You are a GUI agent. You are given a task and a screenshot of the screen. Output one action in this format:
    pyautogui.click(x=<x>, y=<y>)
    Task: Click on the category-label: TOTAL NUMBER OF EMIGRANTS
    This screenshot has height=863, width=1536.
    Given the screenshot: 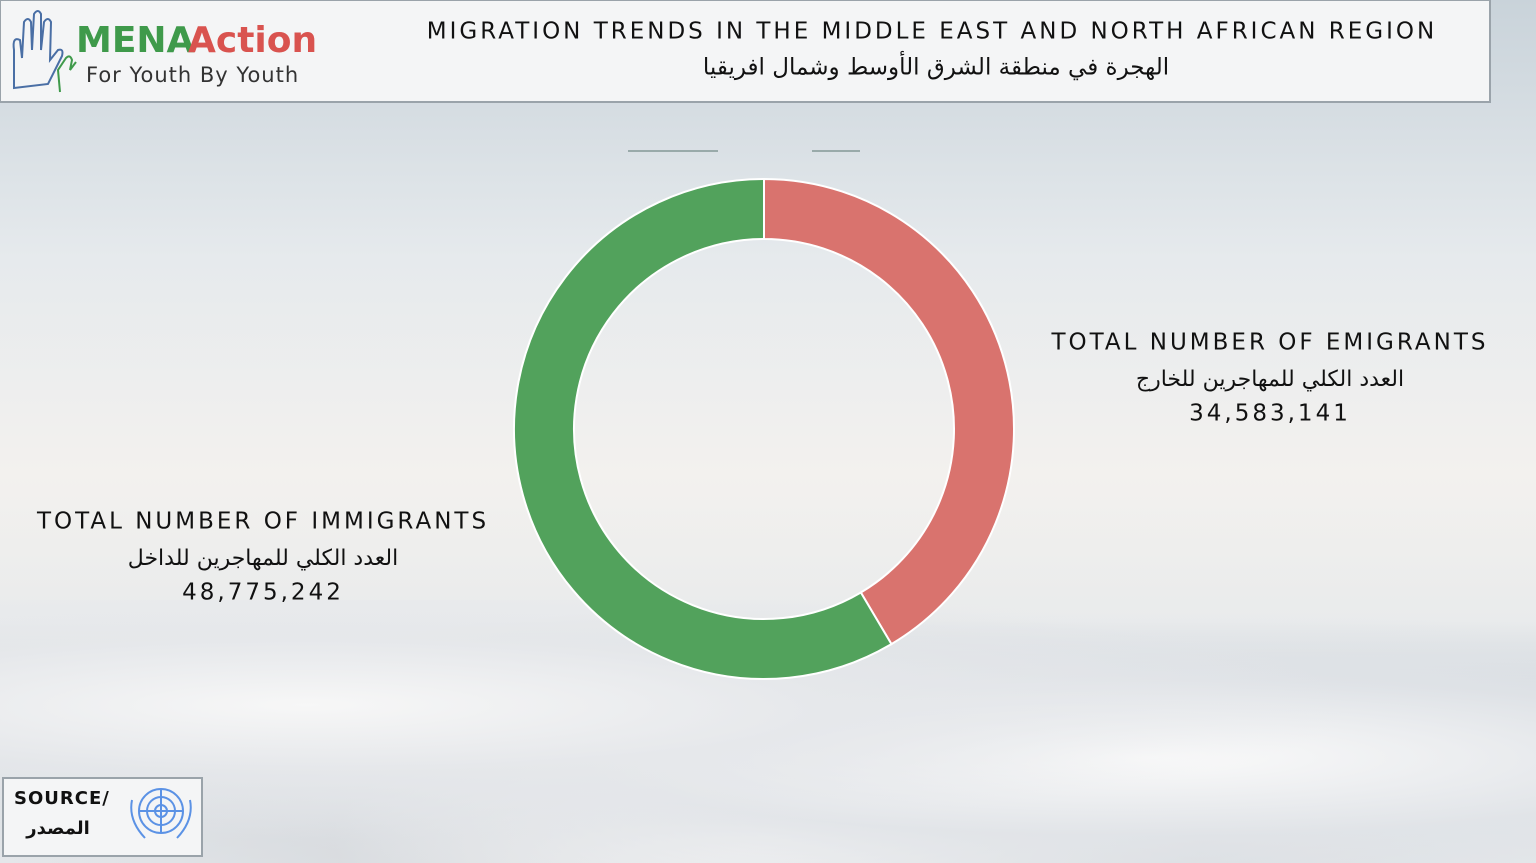 What is the action you would take?
    pyautogui.click(x=1269, y=343)
    